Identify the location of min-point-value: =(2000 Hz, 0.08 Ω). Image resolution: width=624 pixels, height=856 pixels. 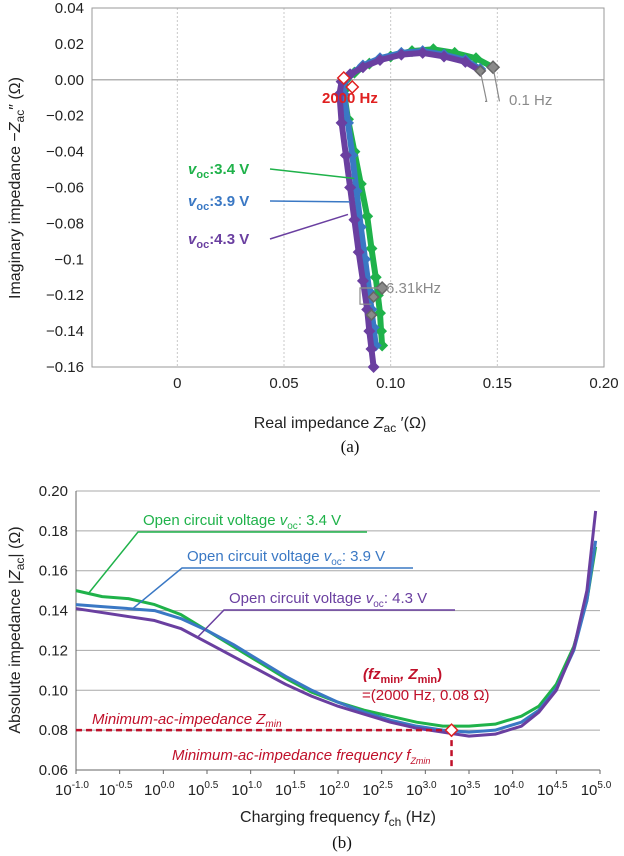
(426, 695).